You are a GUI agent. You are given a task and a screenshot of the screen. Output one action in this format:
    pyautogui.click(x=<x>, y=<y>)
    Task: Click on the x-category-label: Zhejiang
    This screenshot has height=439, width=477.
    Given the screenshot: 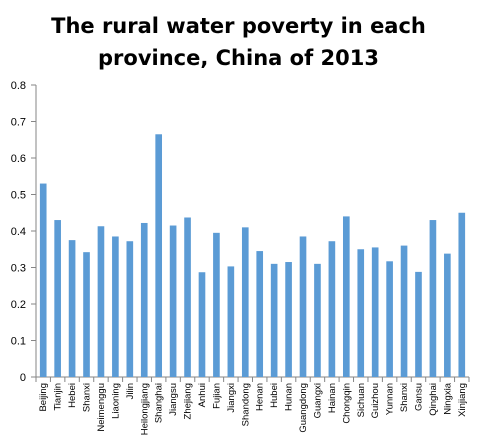 What is the action you would take?
    pyautogui.click(x=188, y=401)
    